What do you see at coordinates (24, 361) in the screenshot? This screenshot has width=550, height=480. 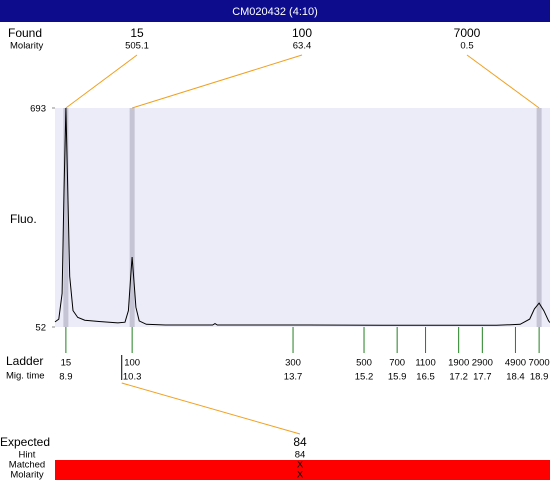 I see `ladder-label: Ladder` at bounding box center [24, 361].